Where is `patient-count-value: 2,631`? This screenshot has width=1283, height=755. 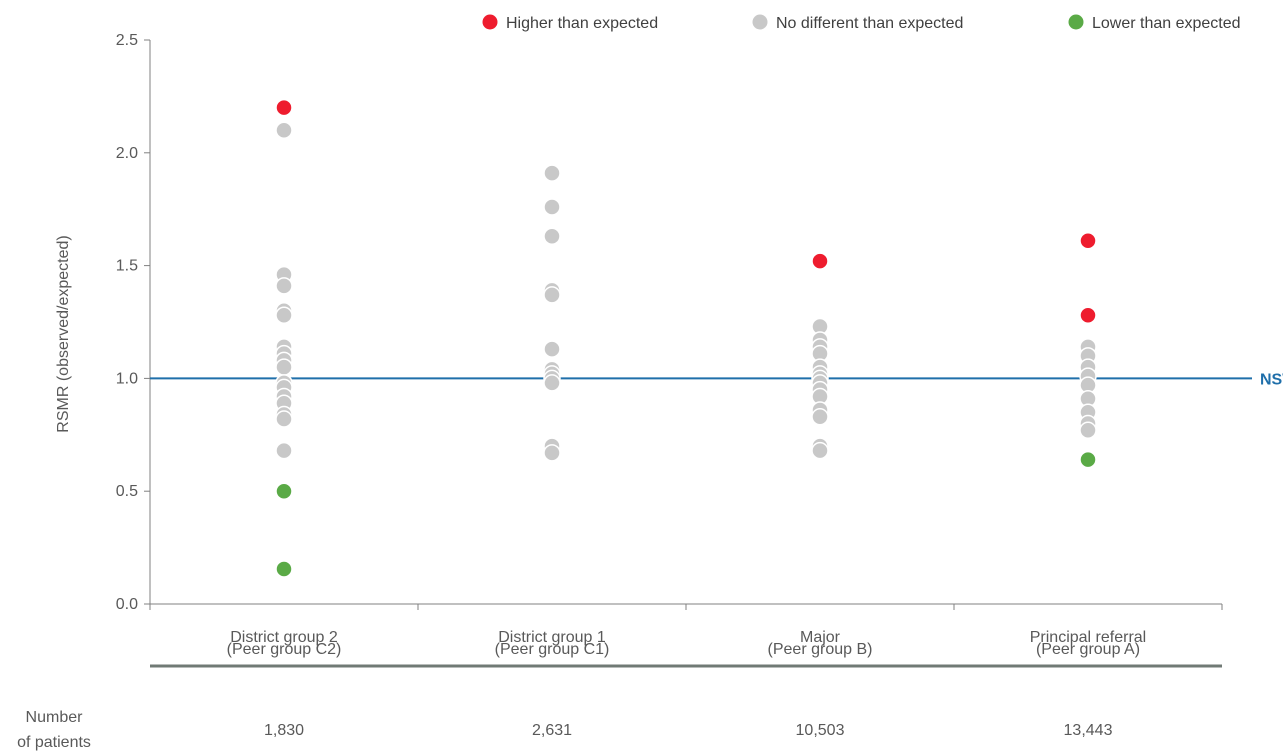
patient-count-value: 2,631 is located at coordinates (552, 730).